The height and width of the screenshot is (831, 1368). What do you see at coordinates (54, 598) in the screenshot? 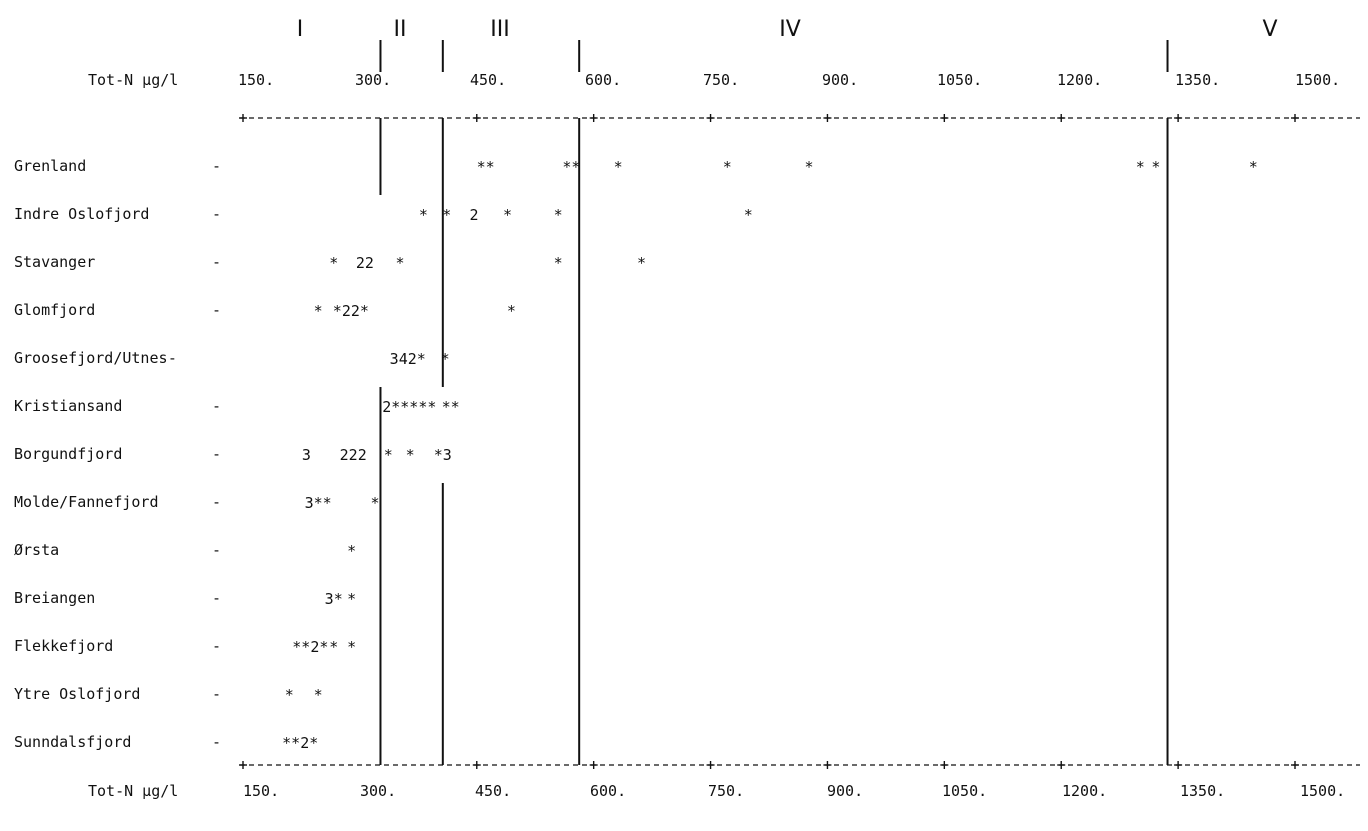
I see `row-label: Breiangen` at bounding box center [54, 598].